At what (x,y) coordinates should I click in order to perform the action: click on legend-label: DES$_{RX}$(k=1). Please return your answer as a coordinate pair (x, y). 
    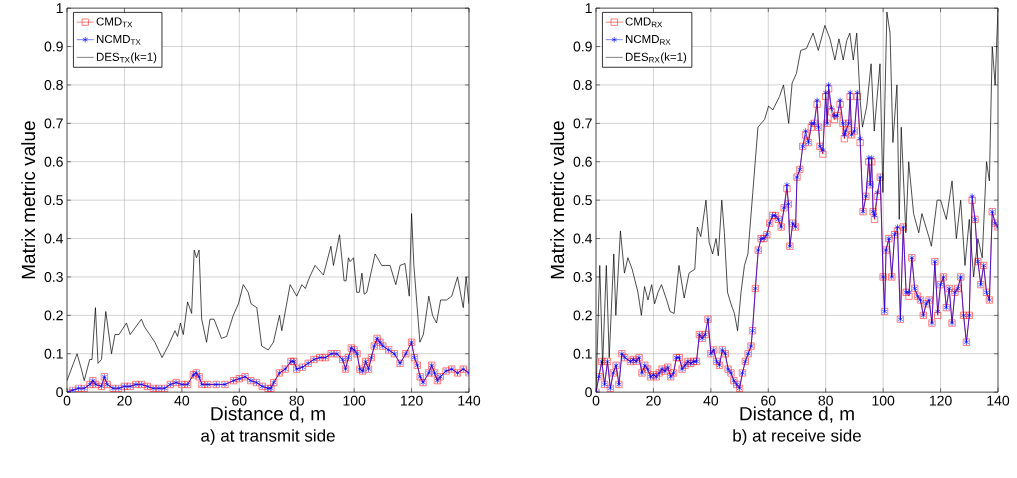
    Looking at the image, I should click on (656, 58).